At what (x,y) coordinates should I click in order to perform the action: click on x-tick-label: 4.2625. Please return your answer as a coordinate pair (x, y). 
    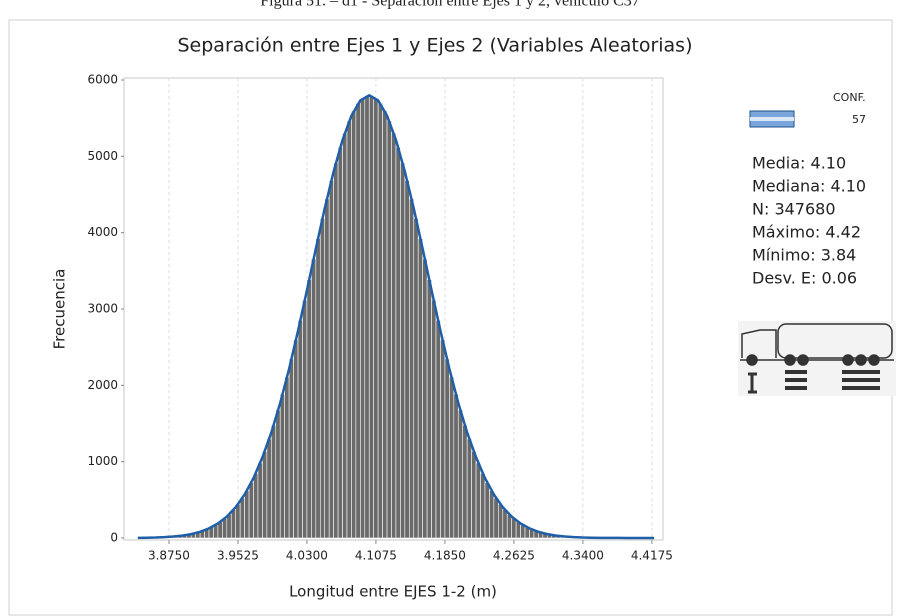
    Looking at the image, I should click on (514, 556).